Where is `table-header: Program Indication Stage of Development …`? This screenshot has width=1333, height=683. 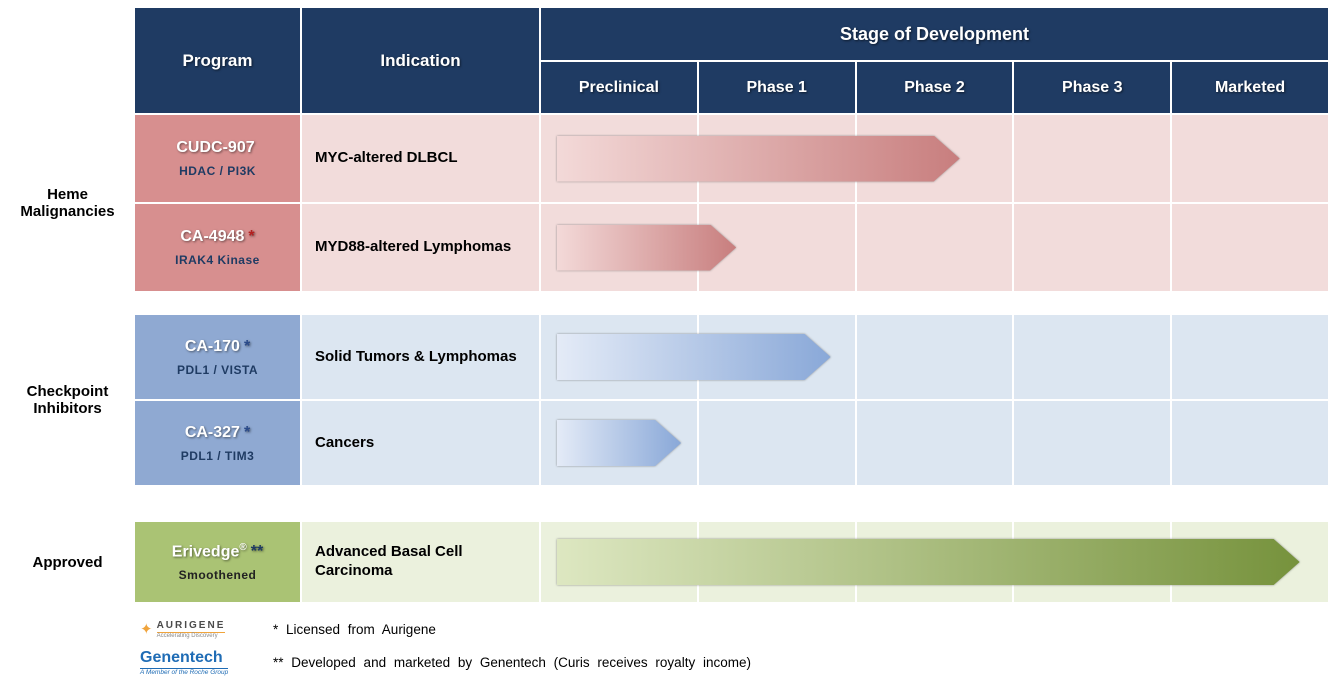 table-header: Program Indication Stage of Development … is located at coordinates (731, 60).